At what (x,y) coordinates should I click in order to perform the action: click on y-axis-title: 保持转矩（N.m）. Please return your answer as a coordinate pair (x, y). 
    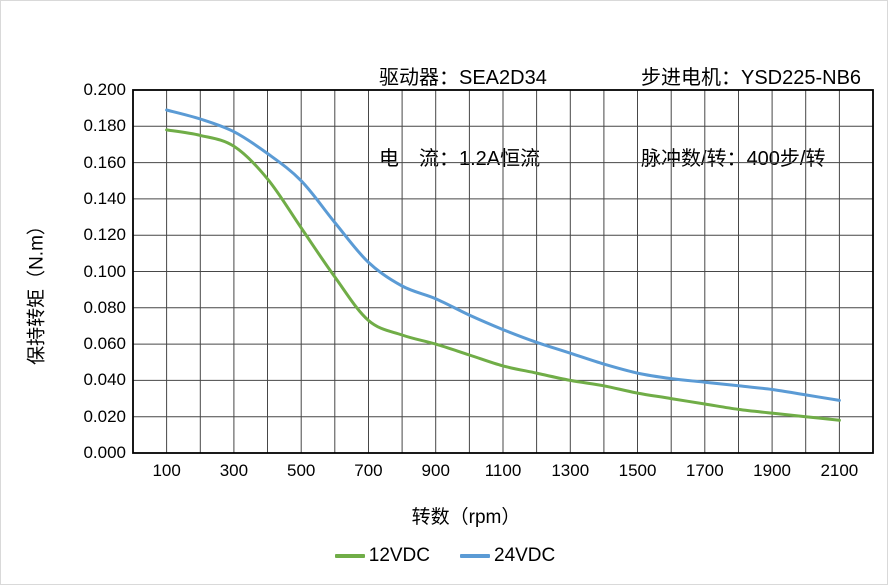
    Looking at the image, I should click on (37, 290).